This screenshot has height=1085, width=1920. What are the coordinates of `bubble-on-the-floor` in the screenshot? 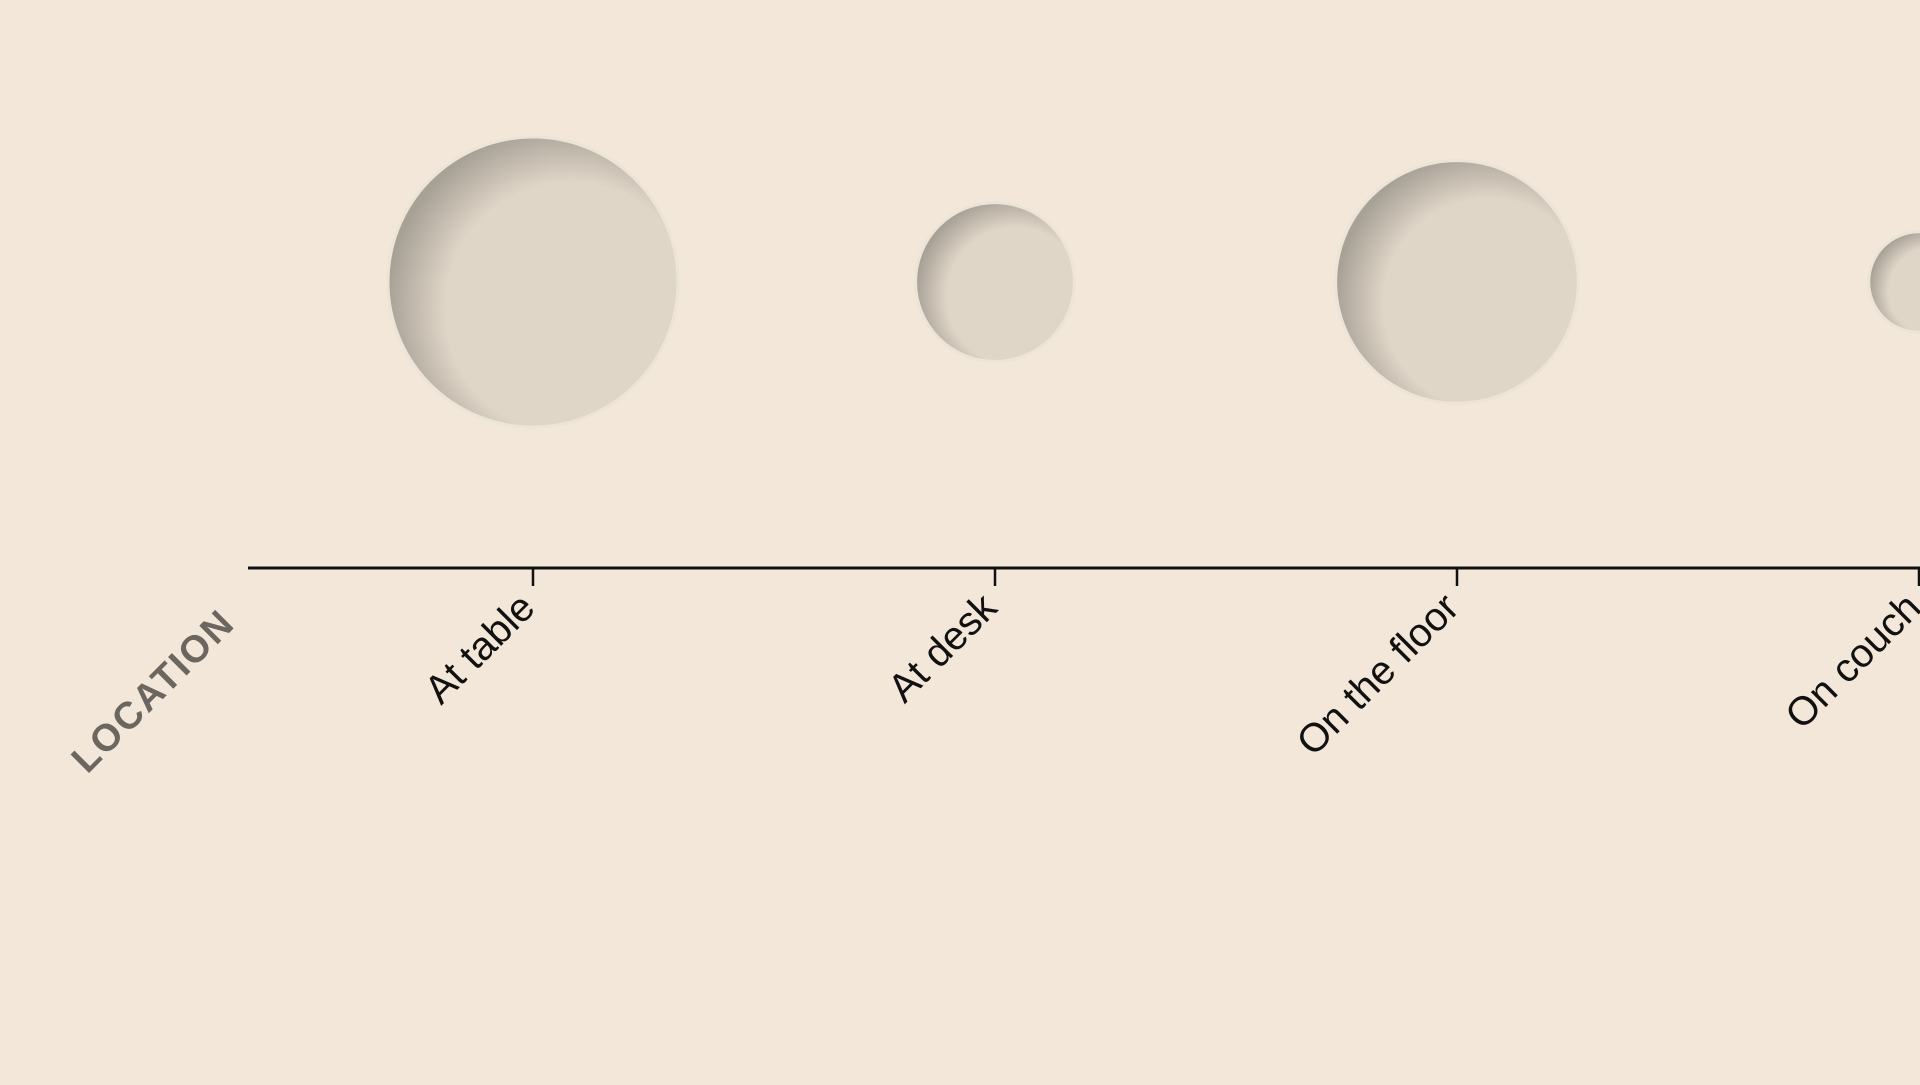 It's located at (1457, 282).